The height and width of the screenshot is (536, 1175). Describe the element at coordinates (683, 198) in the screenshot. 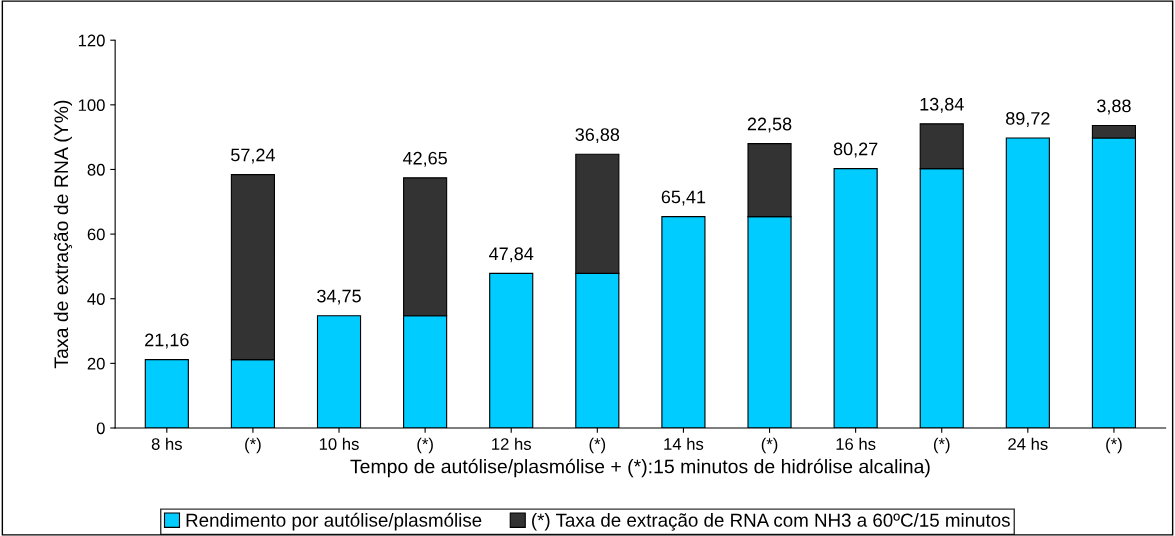

I see `data-label: 65,41` at that location.